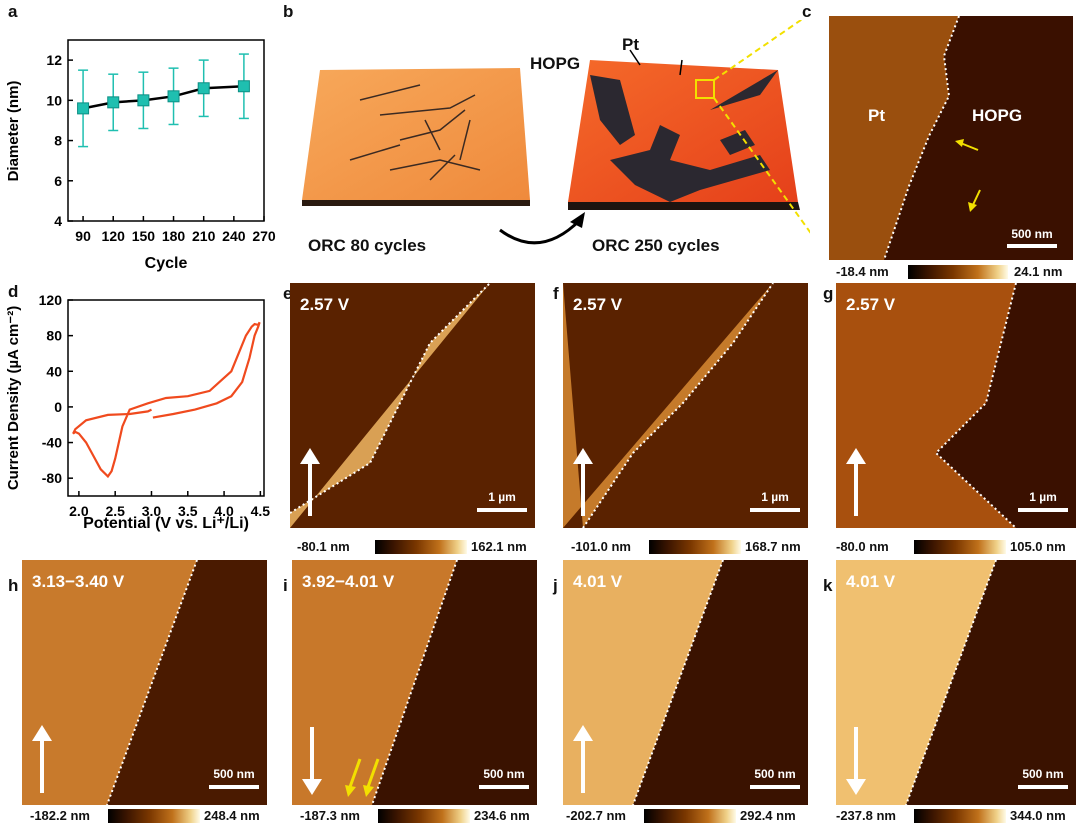  I want to click on caption-orc80: ORC 80 cycles, so click(367, 245).